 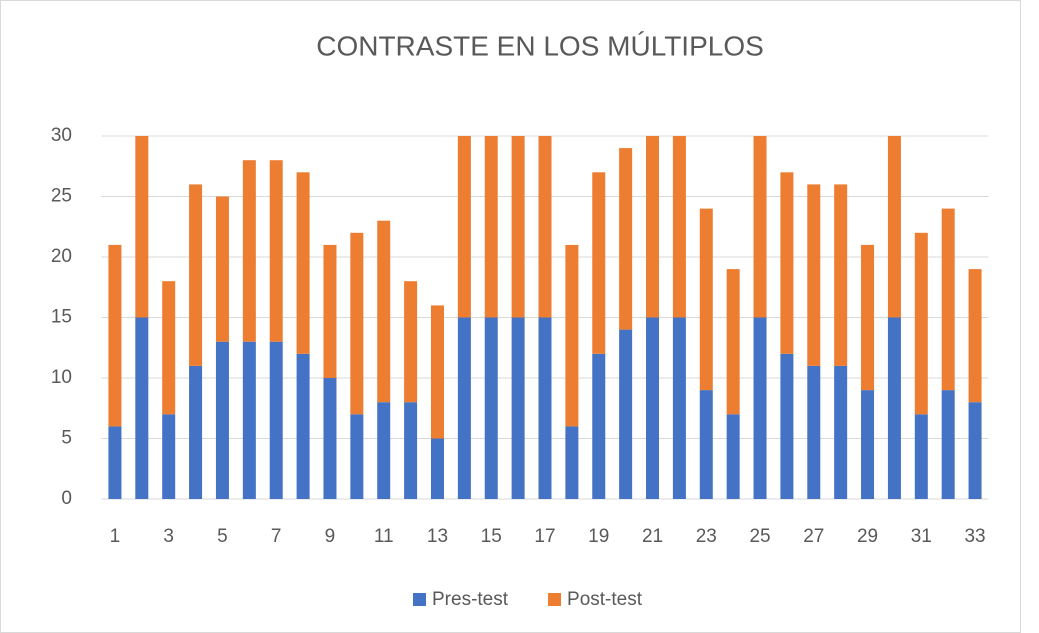 What do you see at coordinates (867, 536) in the screenshot?
I see `x-tick-label: 29` at bounding box center [867, 536].